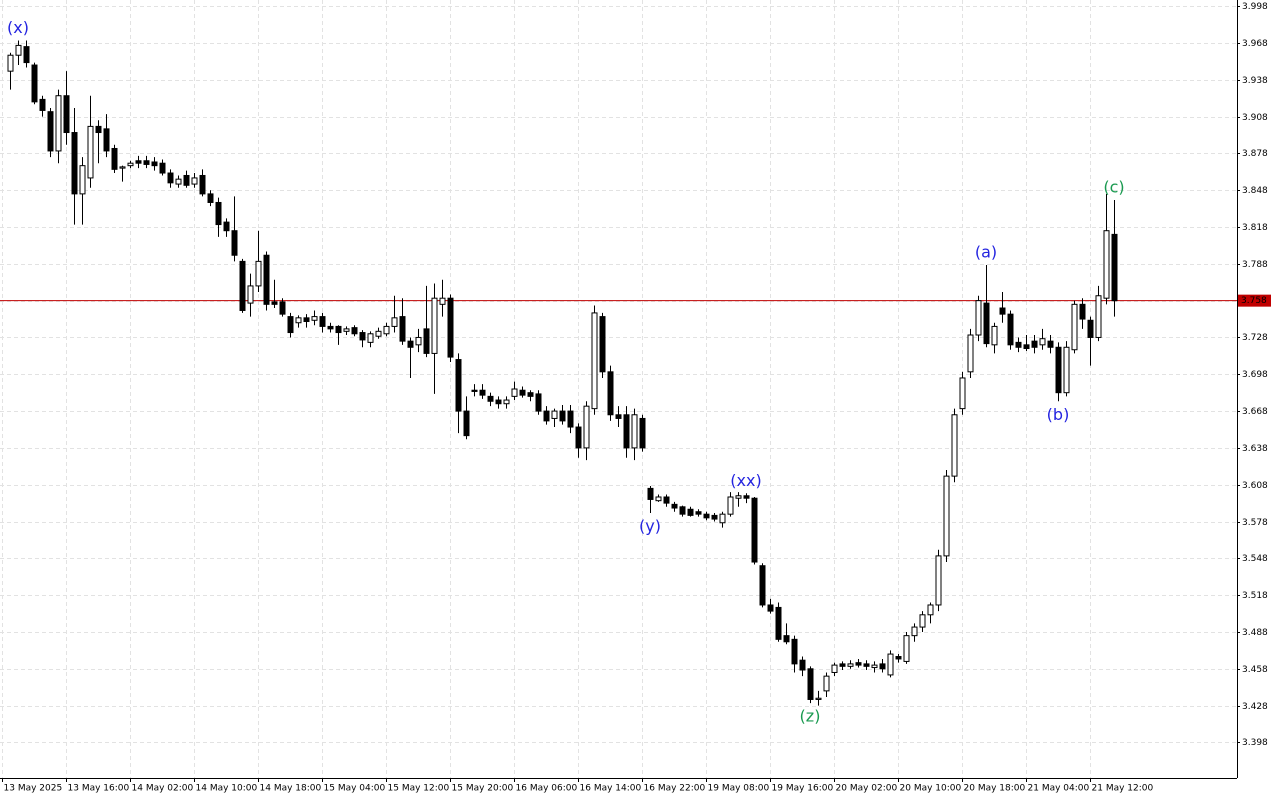 The width and height of the screenshot is (1280, 800). I want to click on y-tick-label: 3.848, so click(1255, 191).